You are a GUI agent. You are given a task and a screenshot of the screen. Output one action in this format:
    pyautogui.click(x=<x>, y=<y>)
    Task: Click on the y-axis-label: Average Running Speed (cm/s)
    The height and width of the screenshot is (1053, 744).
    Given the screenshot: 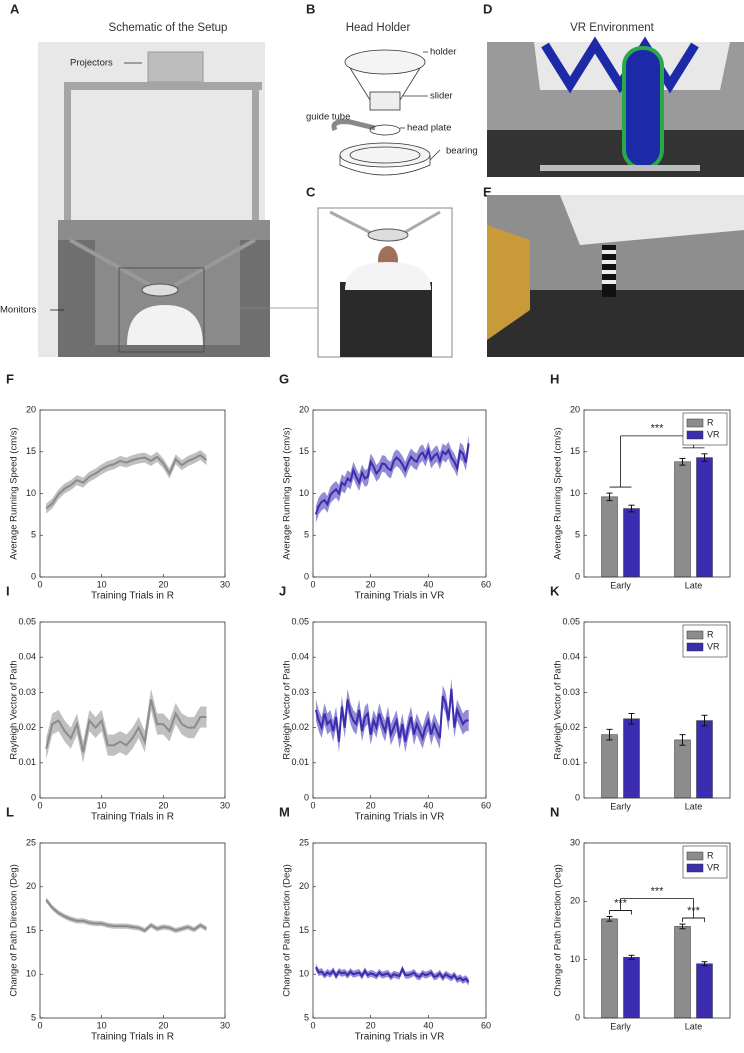 What is the action you would take?
    pyautogui.click(x=558, y=493)
    